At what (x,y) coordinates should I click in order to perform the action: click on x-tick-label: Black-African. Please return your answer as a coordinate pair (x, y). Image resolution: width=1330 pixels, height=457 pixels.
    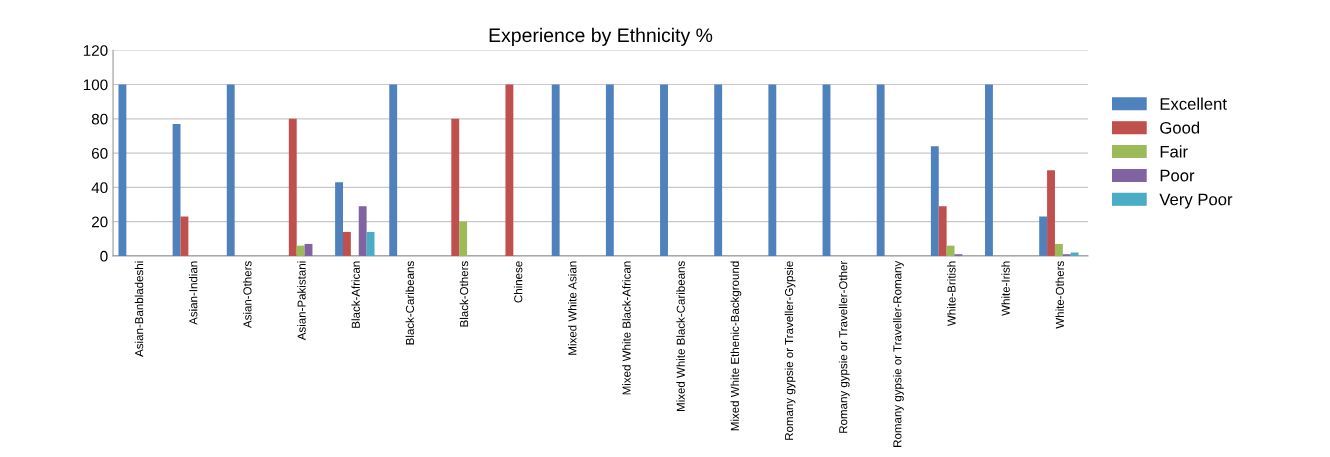
    Looking at the image, I should click on (355, 294).